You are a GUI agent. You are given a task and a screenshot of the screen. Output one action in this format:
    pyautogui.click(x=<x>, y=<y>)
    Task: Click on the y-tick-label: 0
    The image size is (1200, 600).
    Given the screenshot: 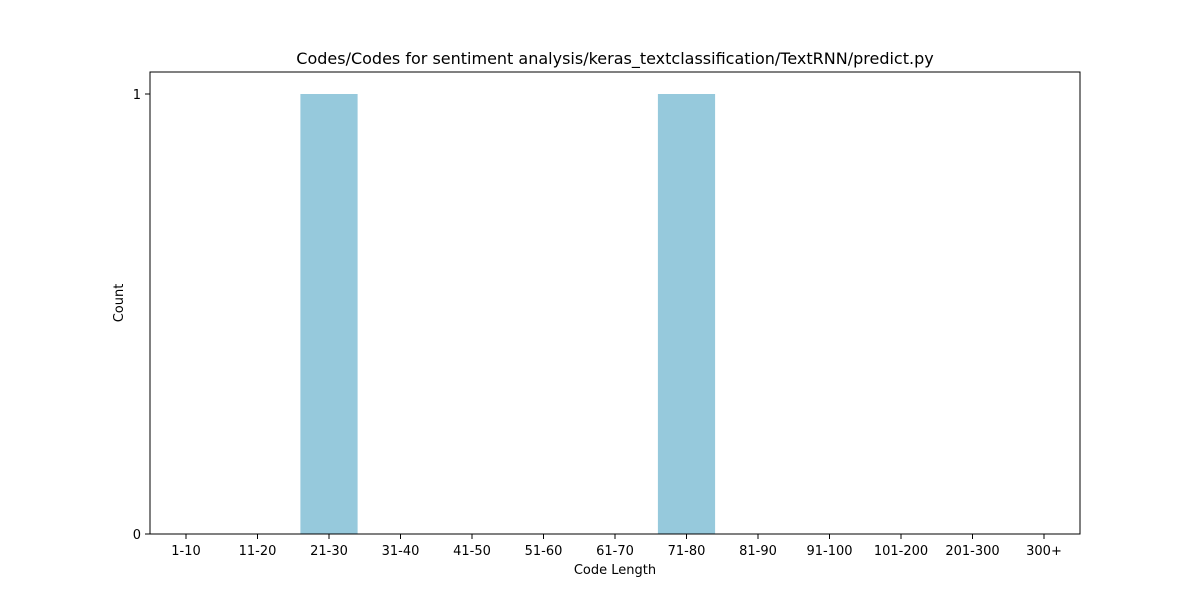 What is the action you would take?
    pyautogui.click(x=137, y=535)
    